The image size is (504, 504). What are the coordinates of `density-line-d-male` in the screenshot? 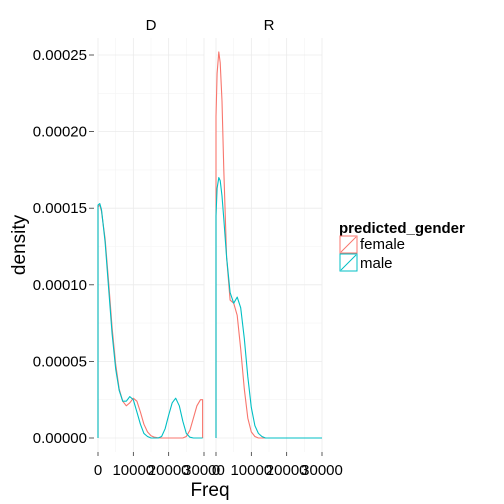 It's located at (150, 321).